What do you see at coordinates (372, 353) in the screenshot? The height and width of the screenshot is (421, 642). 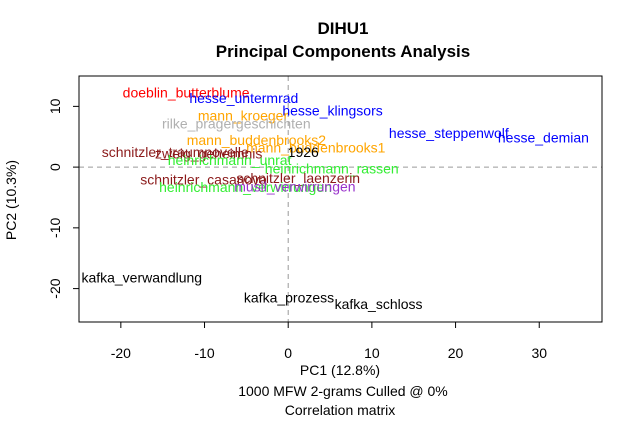 I see `x-tick-label: 10` at bounding box center [372, 353].